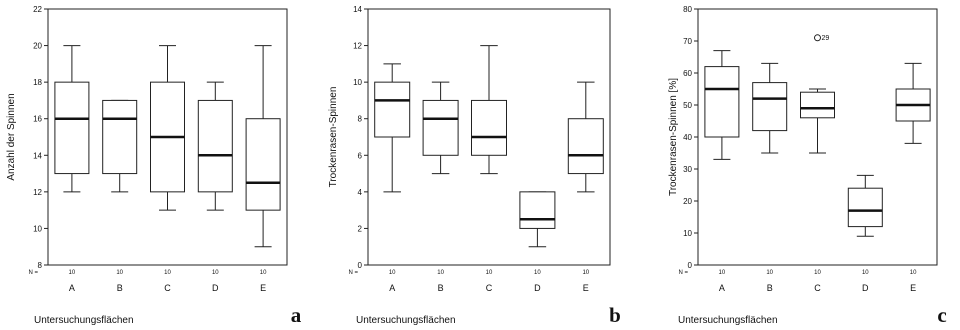 The image size is (960, 330). What do you see at coordinates (296, 315) in the screenshot?
I see `panel-letter: a` at bounding box center [296, 315].